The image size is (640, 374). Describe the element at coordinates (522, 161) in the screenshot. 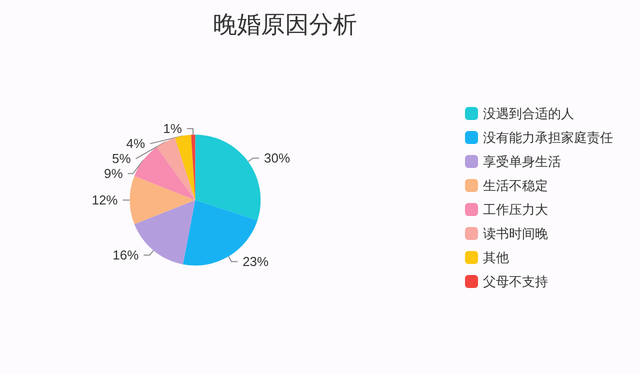

I see `legend-label: 享受单身生活` at that location.